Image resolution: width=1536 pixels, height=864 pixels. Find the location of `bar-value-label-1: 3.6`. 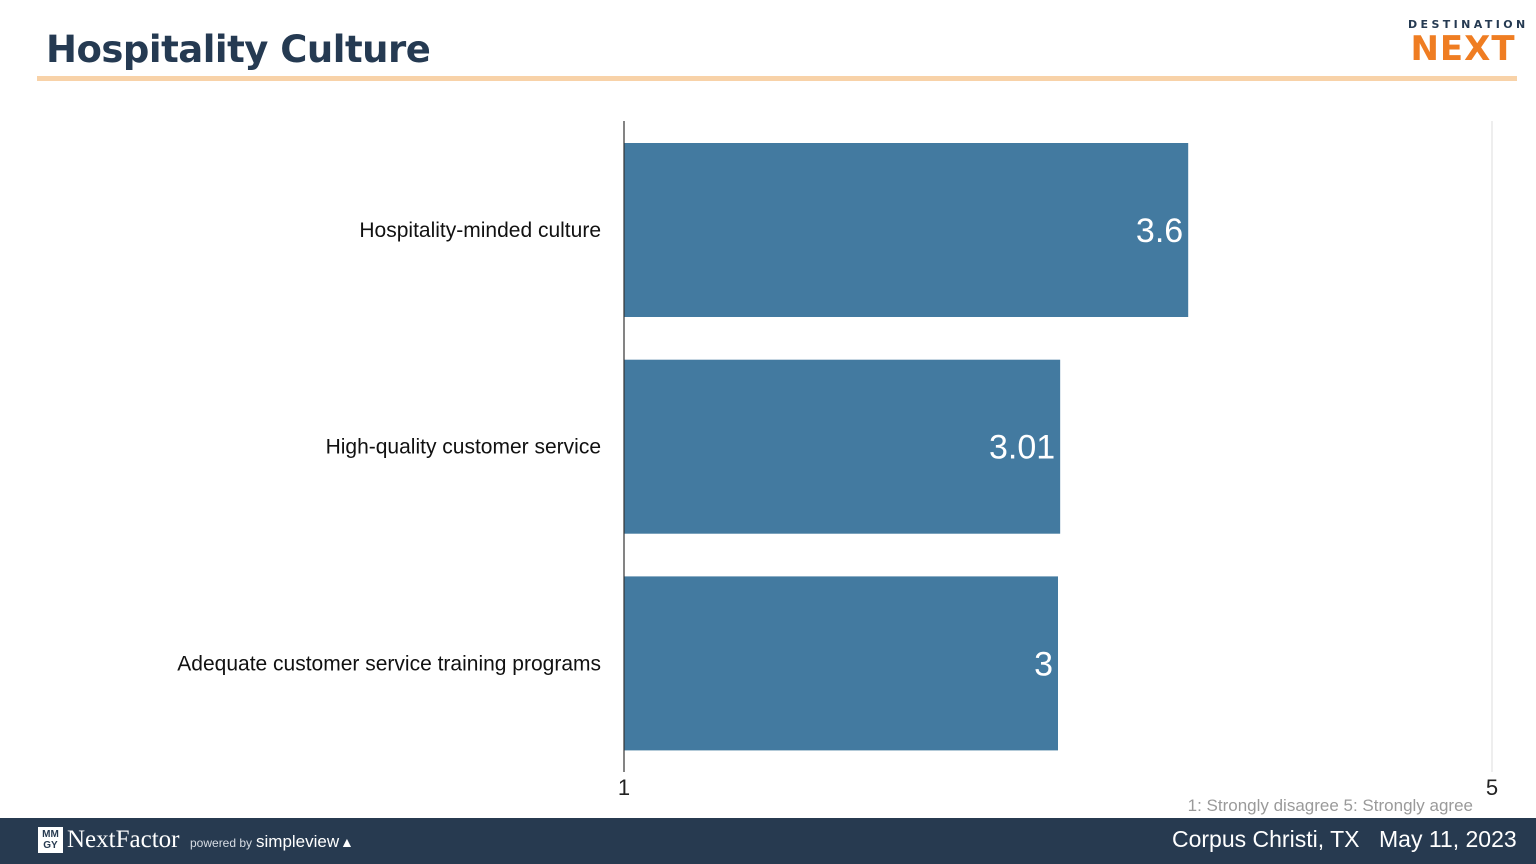

bar-value-label-1: 3.6 is located at coordinates (1159, 231).